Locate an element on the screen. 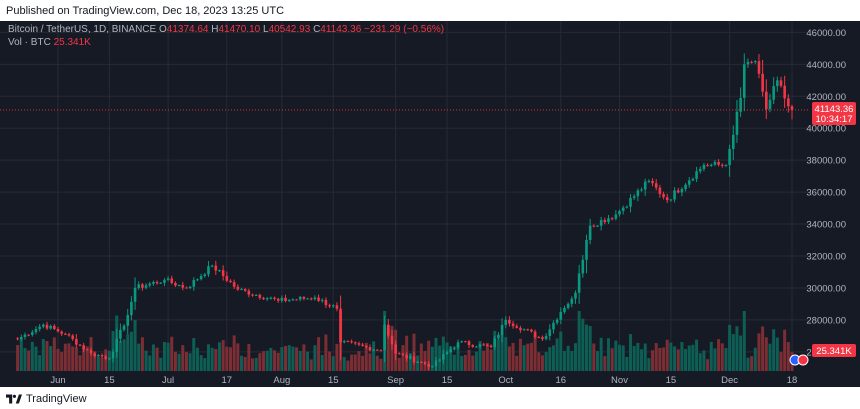  price-tick-label: 30000.00 is located at coordinates (826, 288).